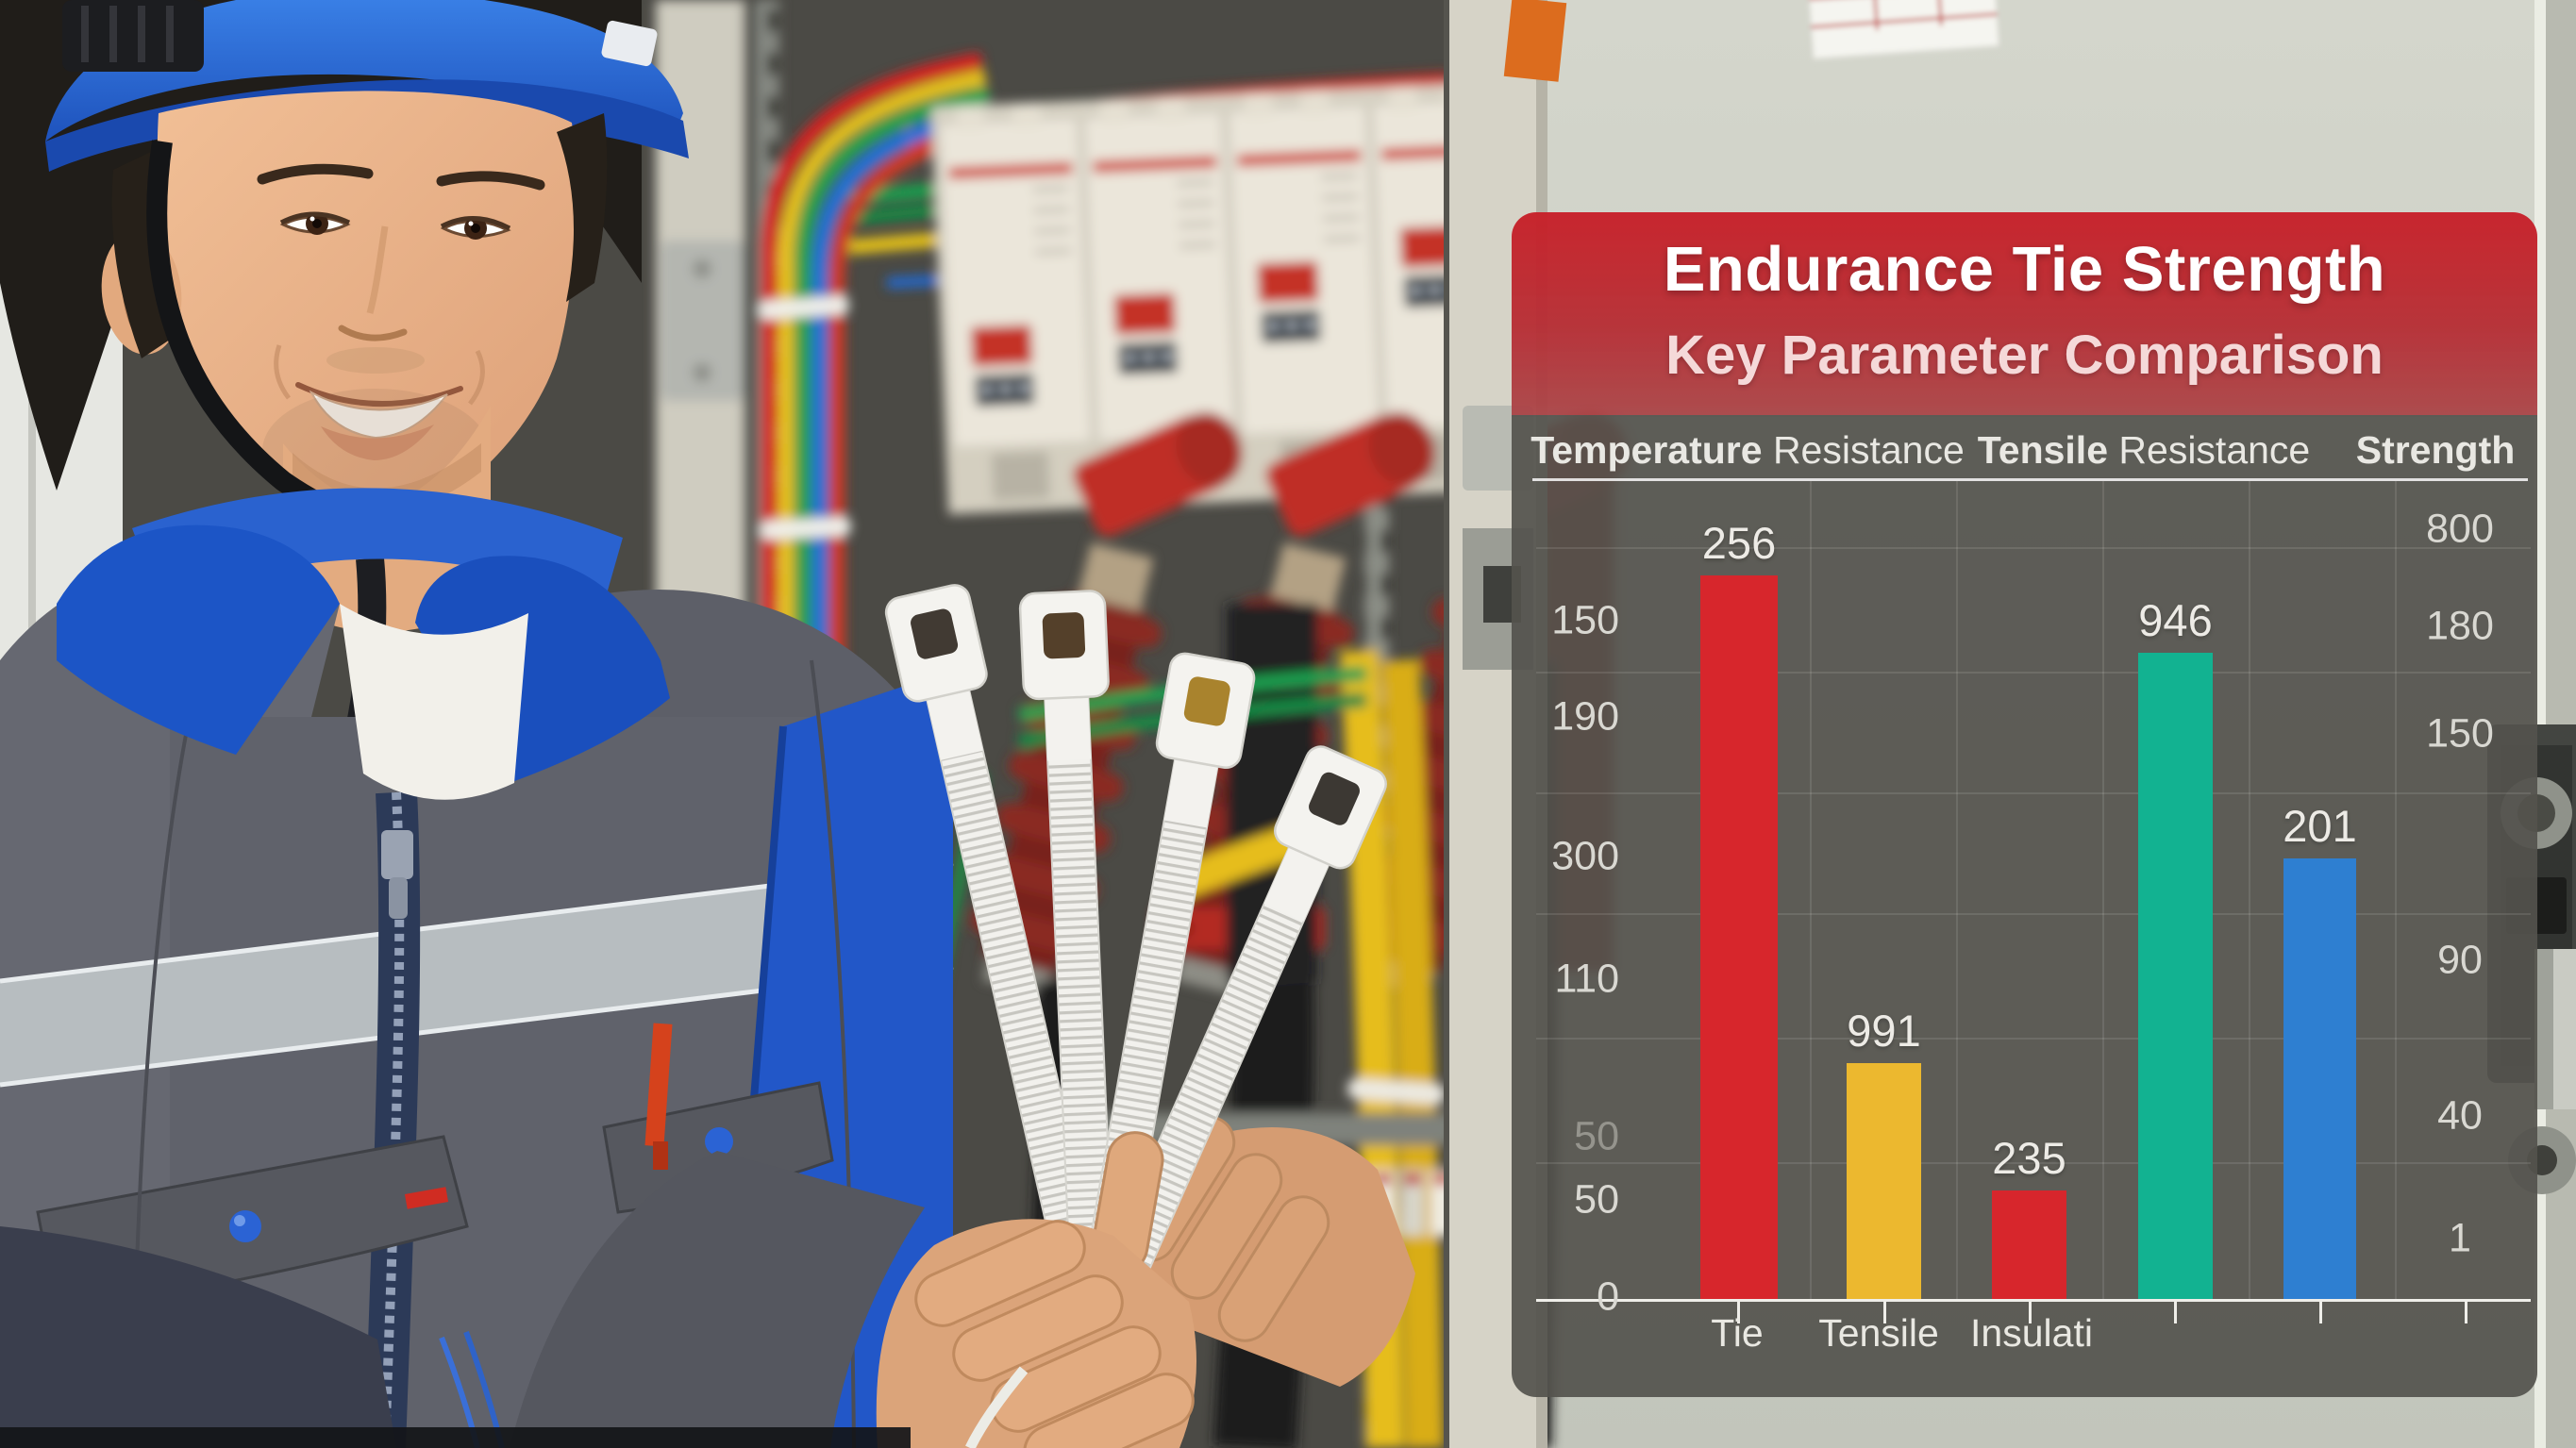 The image size is (2576, 1448). Describe the element at coordinates (377, 546) in the screenshot. I see `collar` at that location.